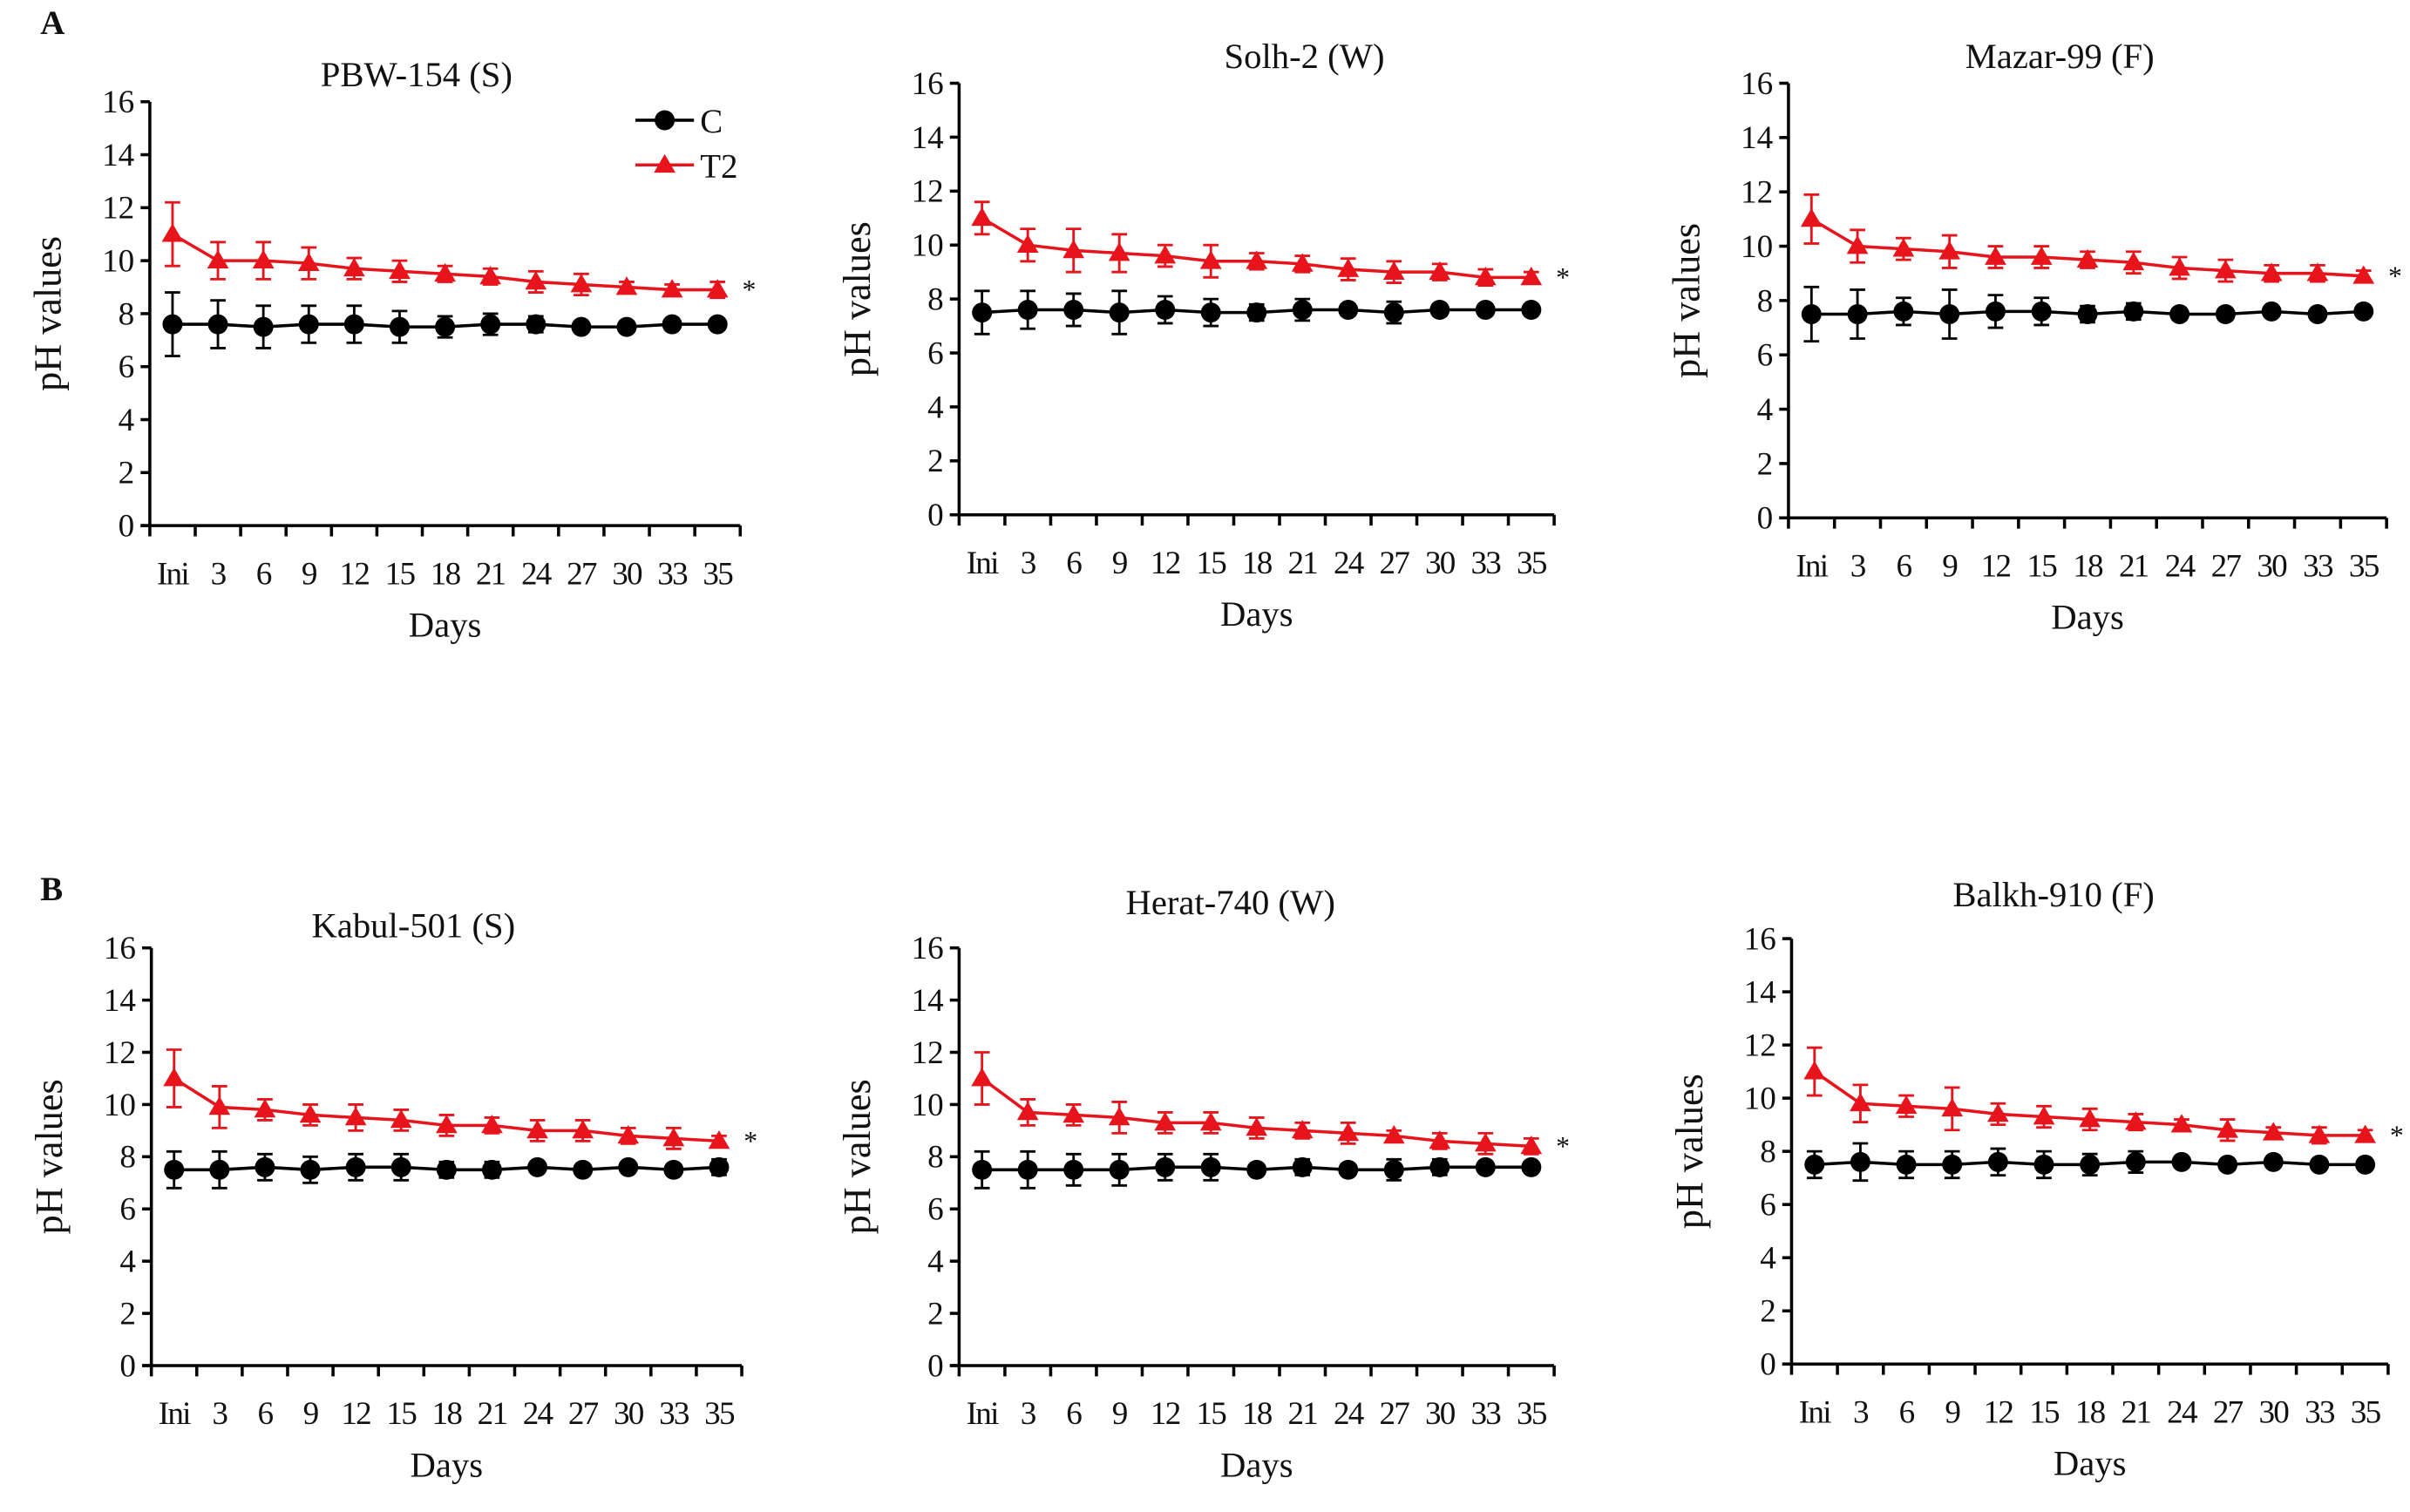 Image resolution: width=2410 pixels, height=1512 pixels. What do you see at coordinates (2087, 238) in the screenshot?
I see `series-T2` at bounding box center [2087, 238].